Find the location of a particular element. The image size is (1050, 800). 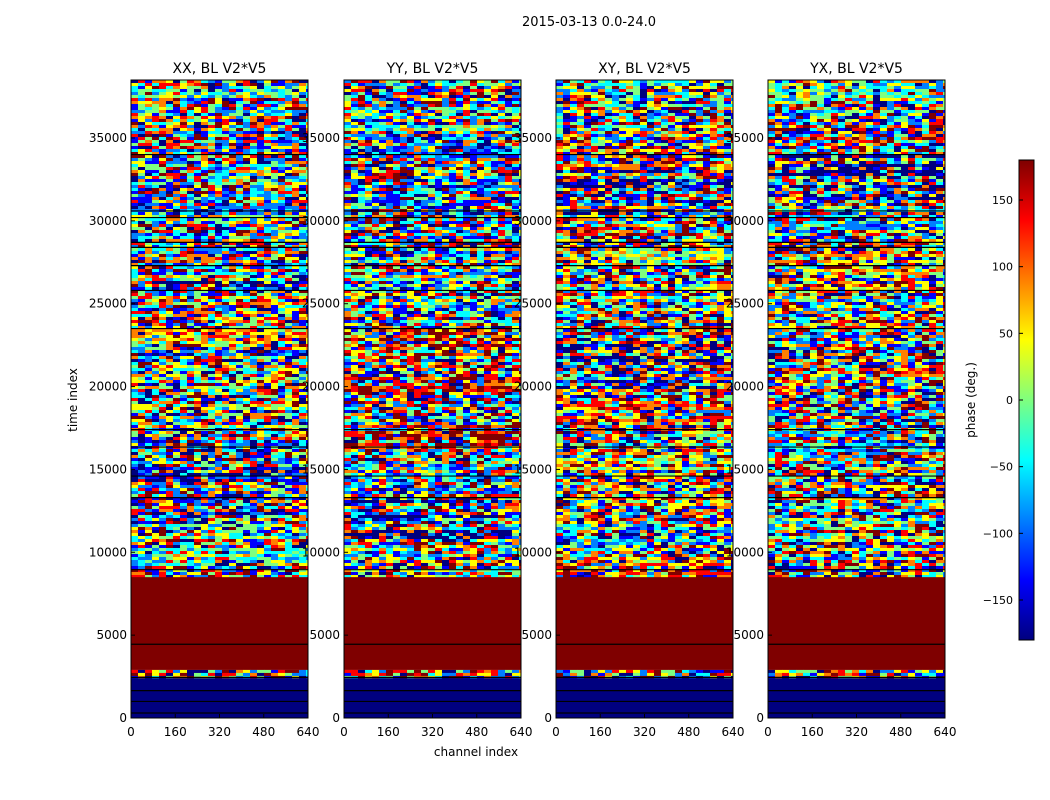

colorbar-tick-label: 100 is located at coordinates (1002, 267).